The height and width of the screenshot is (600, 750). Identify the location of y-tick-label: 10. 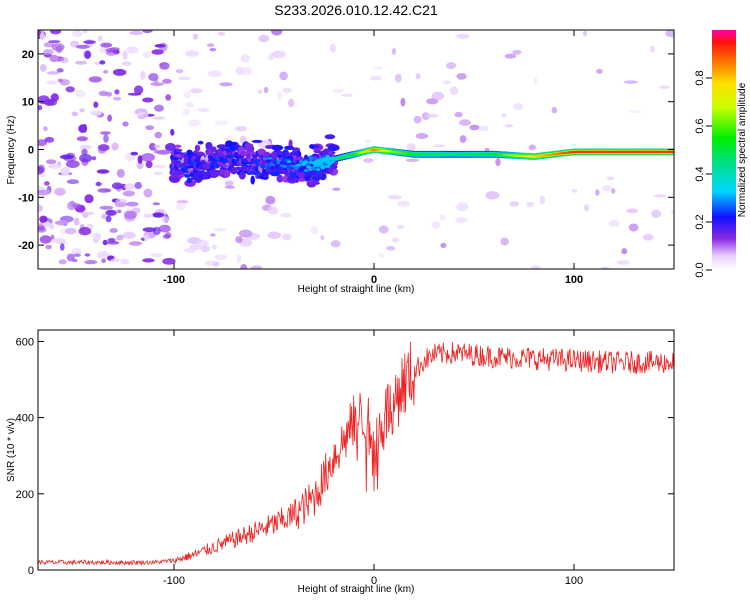
(28, 103).